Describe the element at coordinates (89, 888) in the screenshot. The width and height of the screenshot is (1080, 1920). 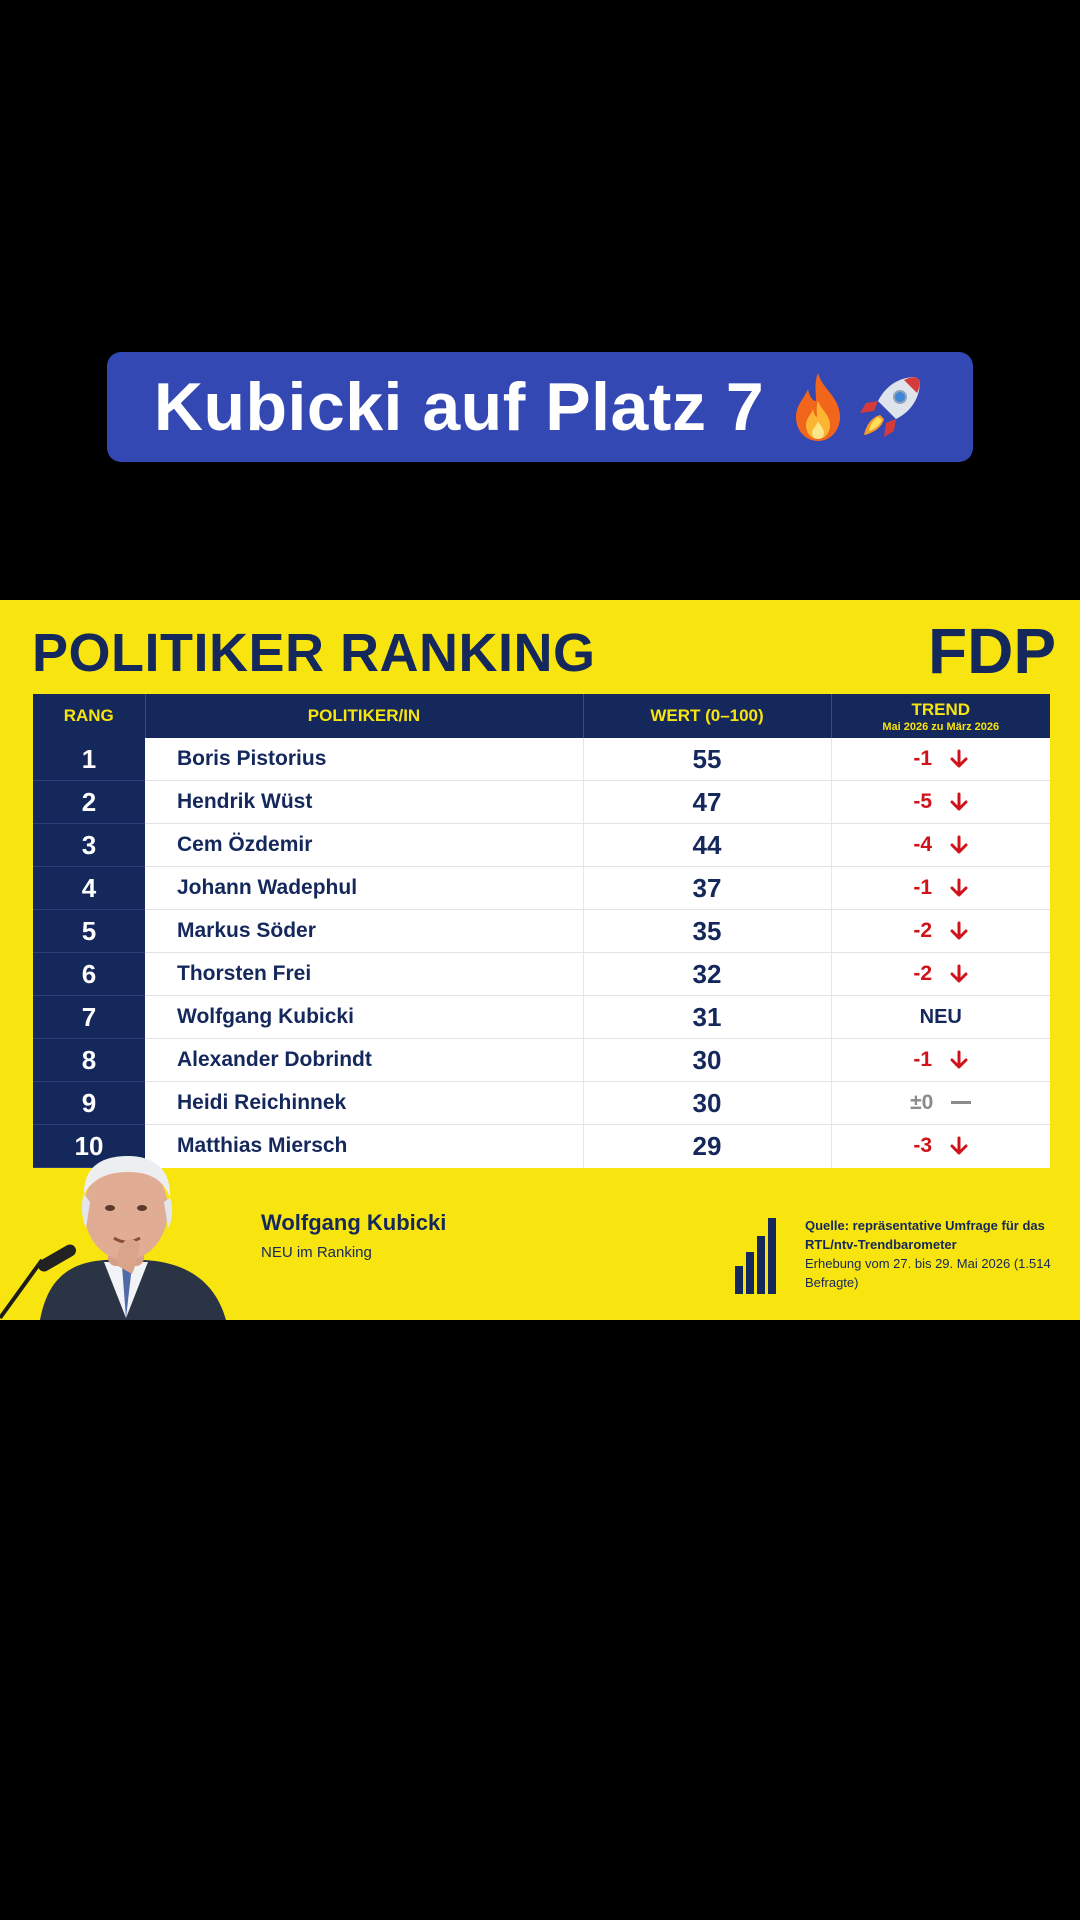
I see `rank-cell: 4` at that location.